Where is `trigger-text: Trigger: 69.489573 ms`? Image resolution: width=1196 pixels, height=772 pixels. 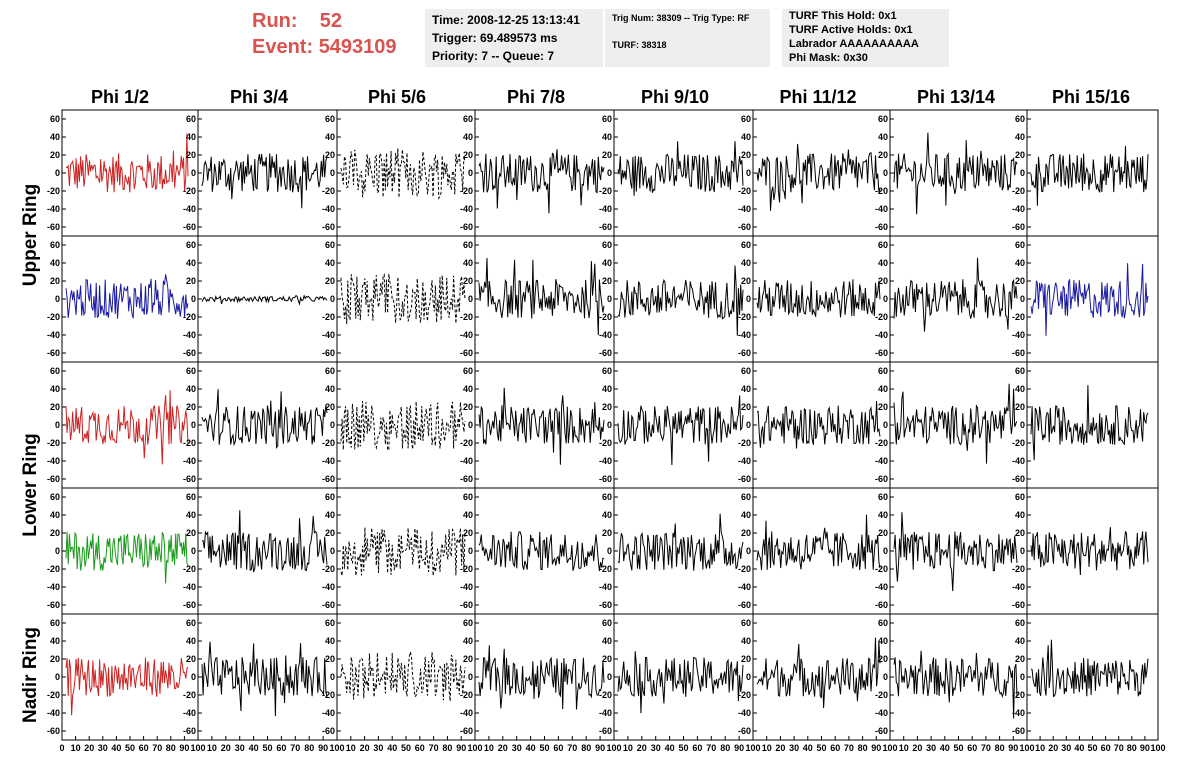
trigger-text: Trigger: 69.489573 ms is located at coordinates (495, 38).